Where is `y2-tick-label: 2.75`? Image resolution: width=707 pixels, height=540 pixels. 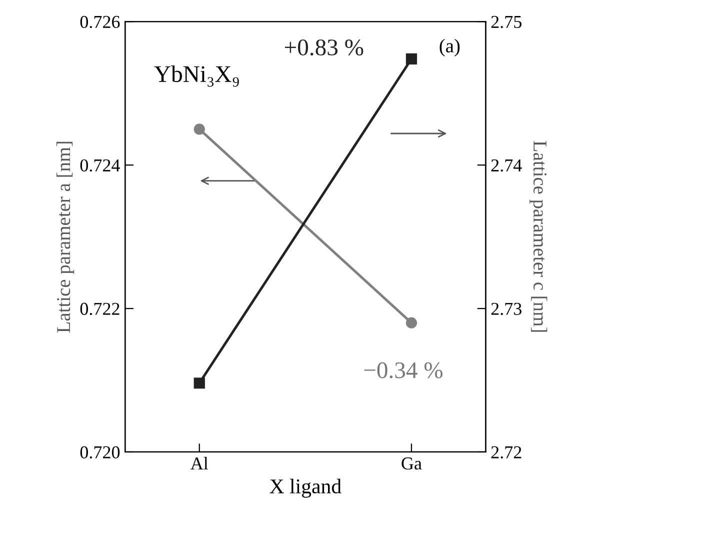 y2-tick-label: 2.75 is located at coordinates (506, 22).